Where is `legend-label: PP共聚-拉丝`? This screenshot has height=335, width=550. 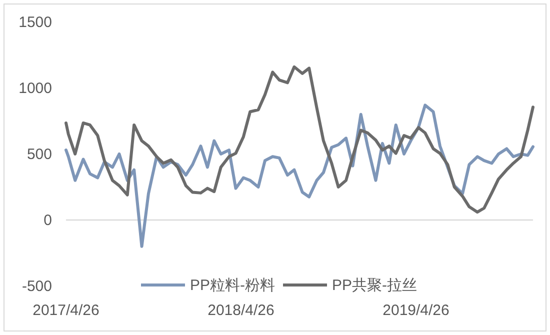
legend-label: PP共聚-拉丝 is located at coordinates (375, 285).